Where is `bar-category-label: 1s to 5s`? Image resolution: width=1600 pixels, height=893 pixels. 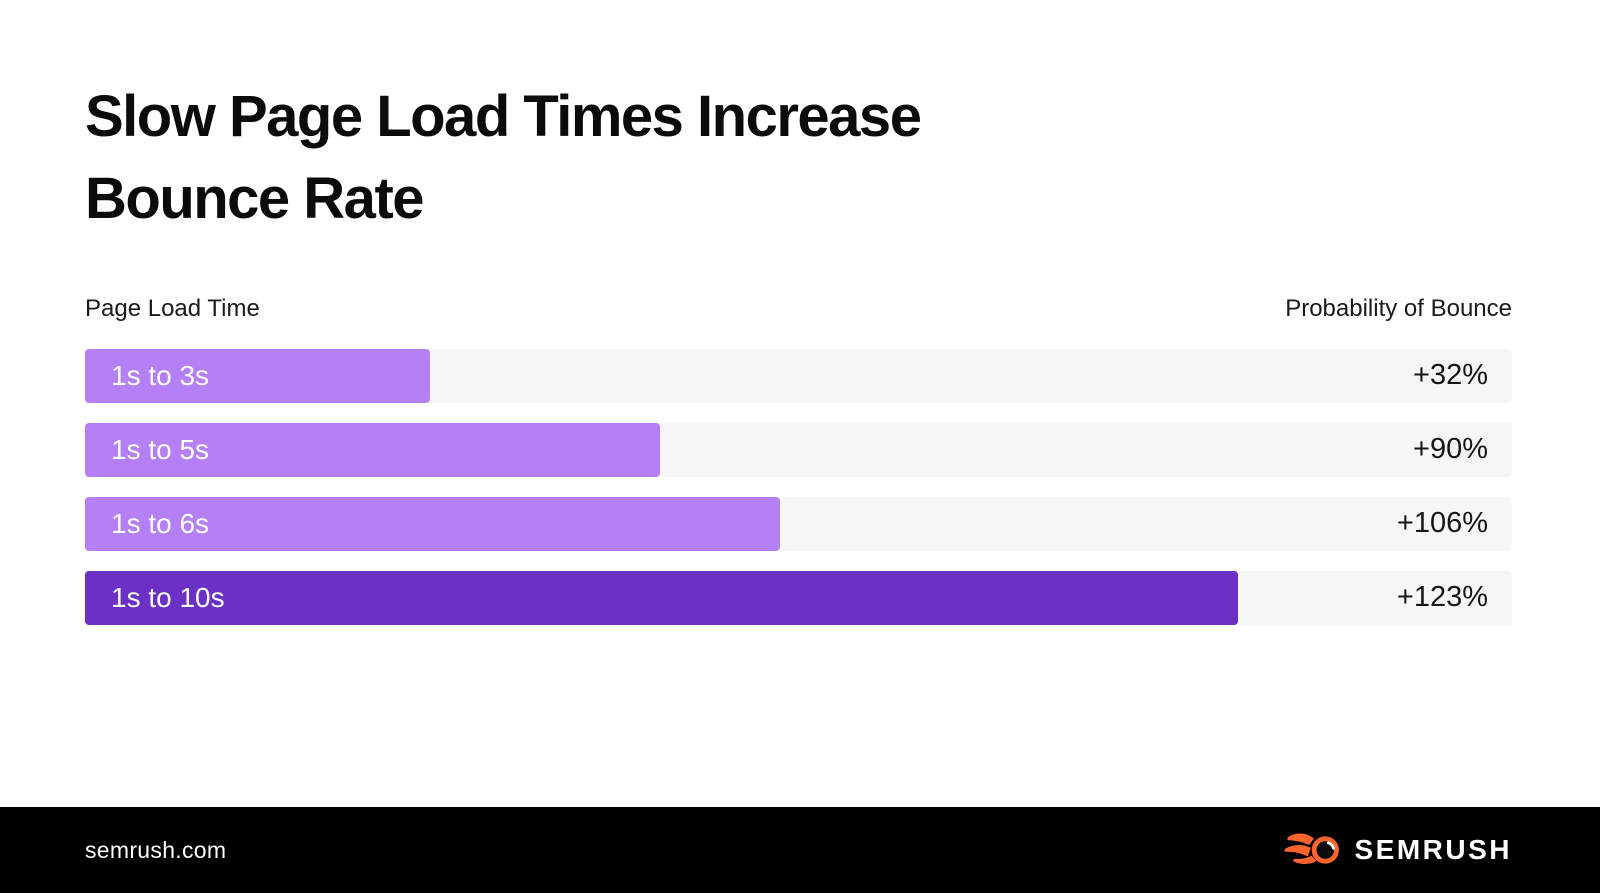 bar-category-label: 1s to 5s is located at coordinates (160, 449).